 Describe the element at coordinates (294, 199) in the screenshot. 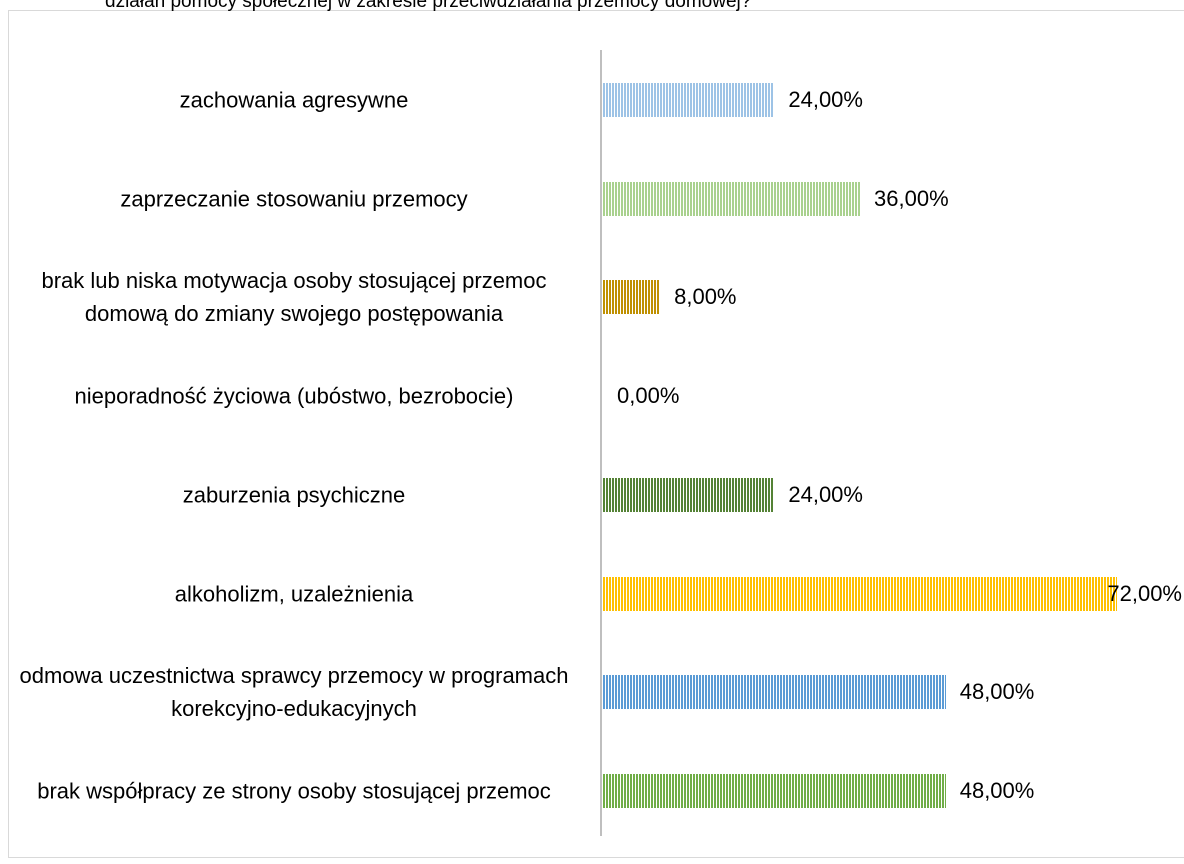

I see `category-label: zaprzeczanie stosowaniu przemocy` at that location.